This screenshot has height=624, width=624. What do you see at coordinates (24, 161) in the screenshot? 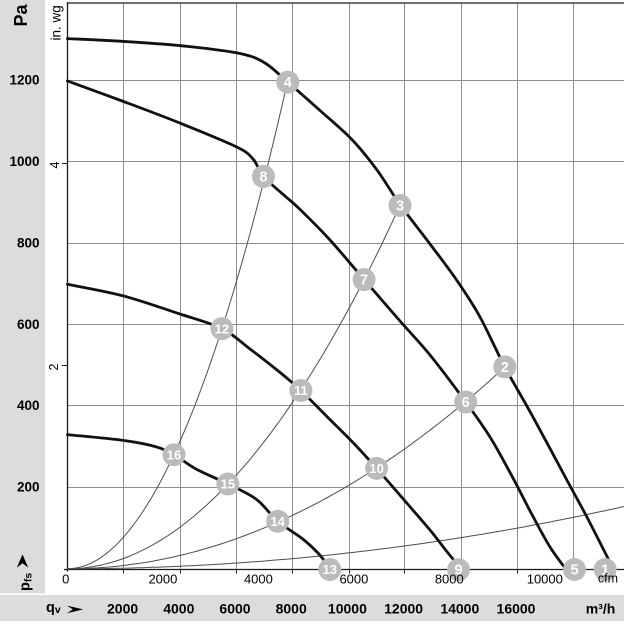
I see `svg-text: 1000` at bounding box center [24, 161].